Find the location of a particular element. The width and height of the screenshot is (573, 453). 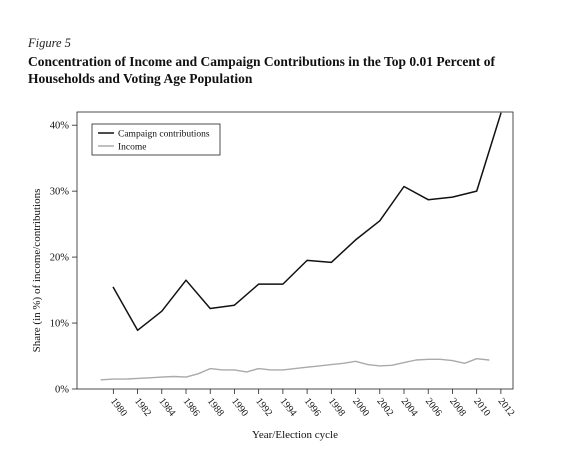

x-tick-label: 1992 is located at coordinates (263, 407).